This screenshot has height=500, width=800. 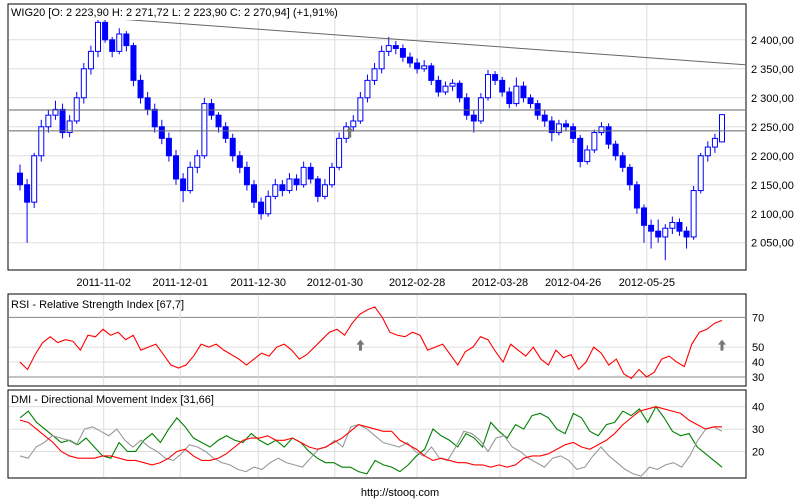 I want to click on date-tick-label: 2011-12-01, so click(x=180, y=283).